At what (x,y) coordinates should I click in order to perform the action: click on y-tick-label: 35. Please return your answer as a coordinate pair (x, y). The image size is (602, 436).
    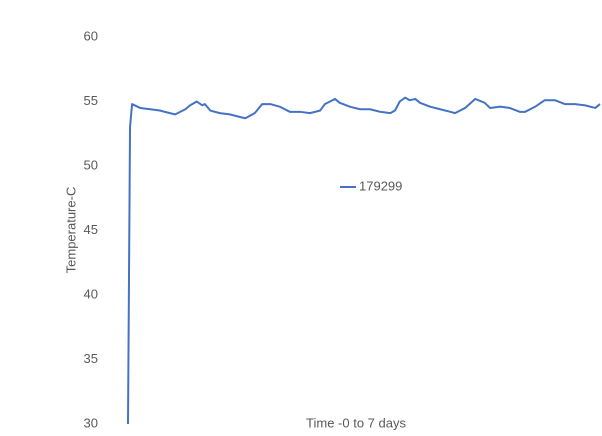
    Looking at the image, I should click on (91, 358).